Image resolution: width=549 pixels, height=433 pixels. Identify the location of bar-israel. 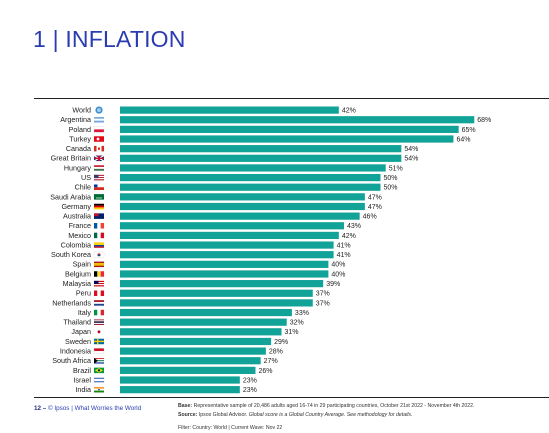
(180, 380).